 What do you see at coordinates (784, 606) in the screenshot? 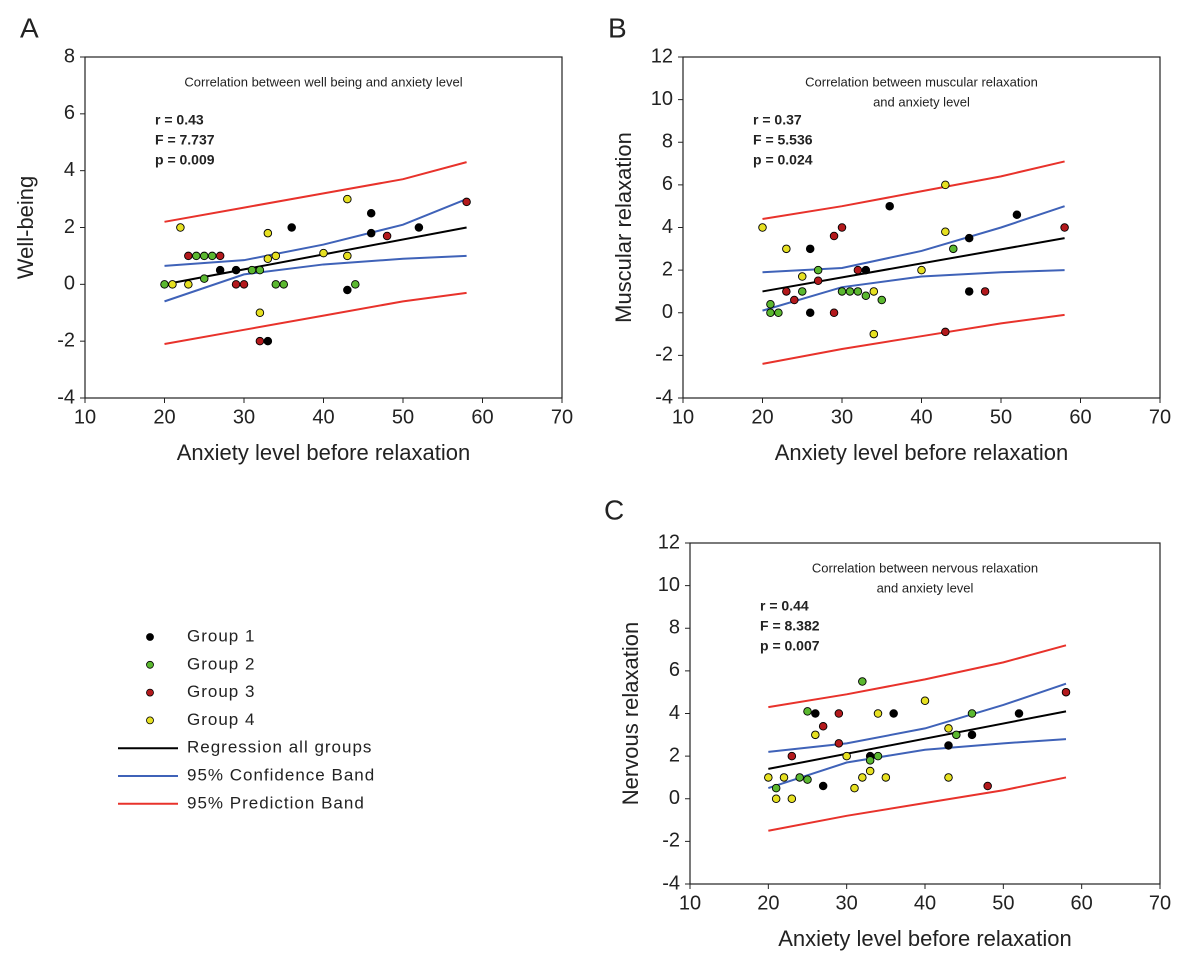
I see `annotation: r = 0.44` at bounding box center [784, 606].